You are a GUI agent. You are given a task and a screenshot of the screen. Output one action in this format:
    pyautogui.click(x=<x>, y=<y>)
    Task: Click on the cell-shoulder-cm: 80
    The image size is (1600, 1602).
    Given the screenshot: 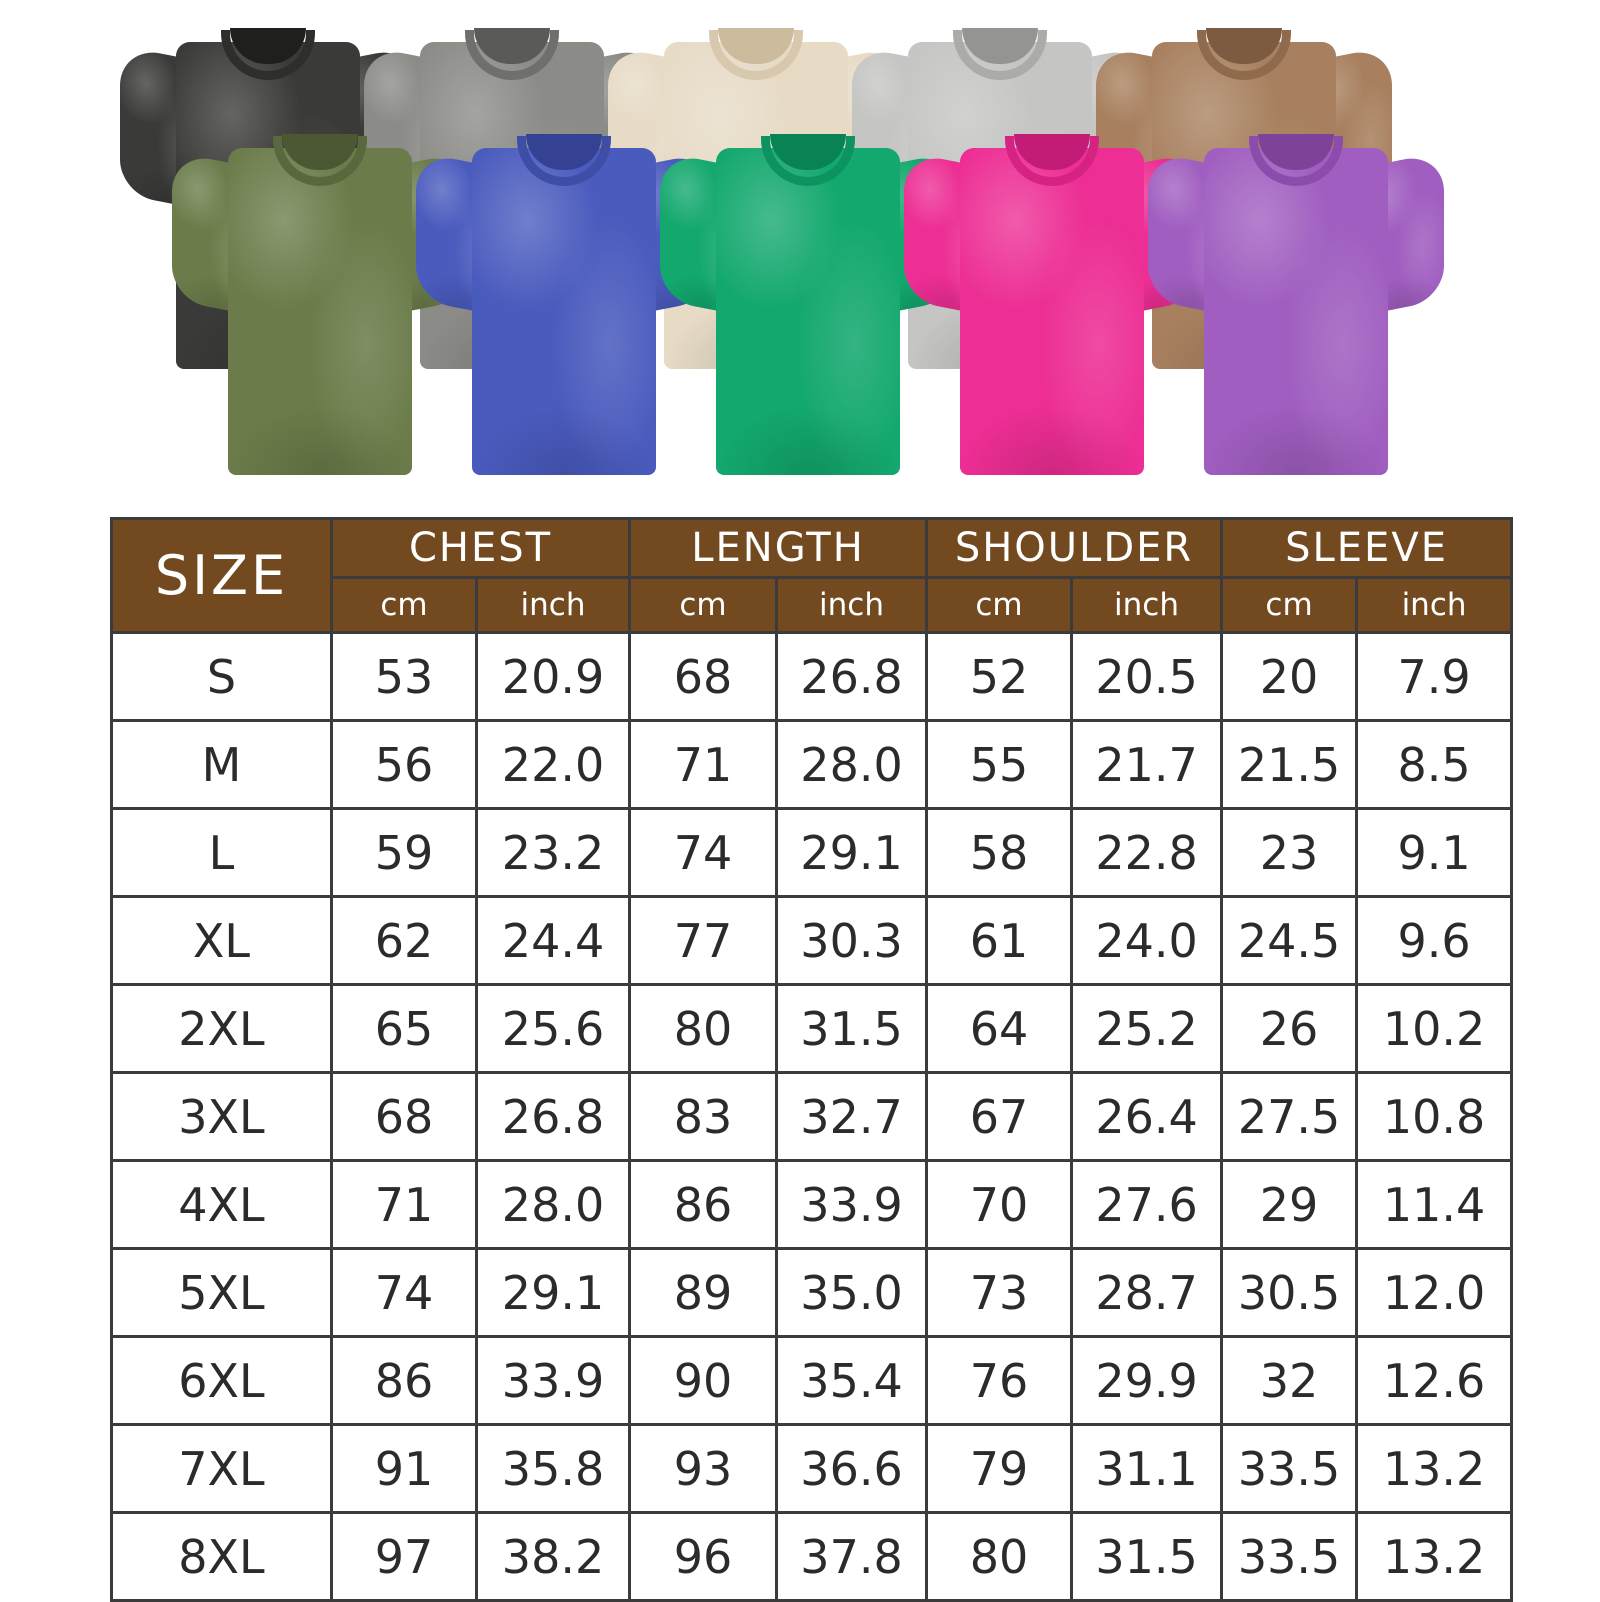 What is the action you would take?
    pyautogui.click(x=999, y=1556)
    